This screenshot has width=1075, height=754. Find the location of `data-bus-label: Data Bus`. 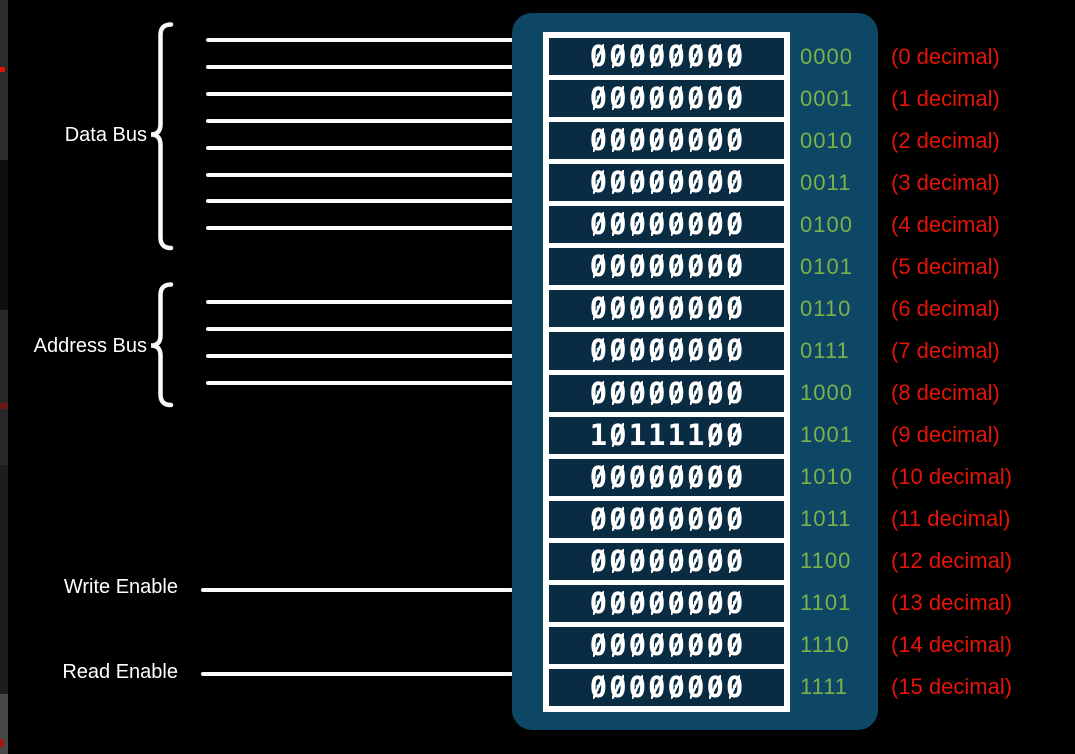

data-bus-label: Data Bus is located at coordinates (105, 135).